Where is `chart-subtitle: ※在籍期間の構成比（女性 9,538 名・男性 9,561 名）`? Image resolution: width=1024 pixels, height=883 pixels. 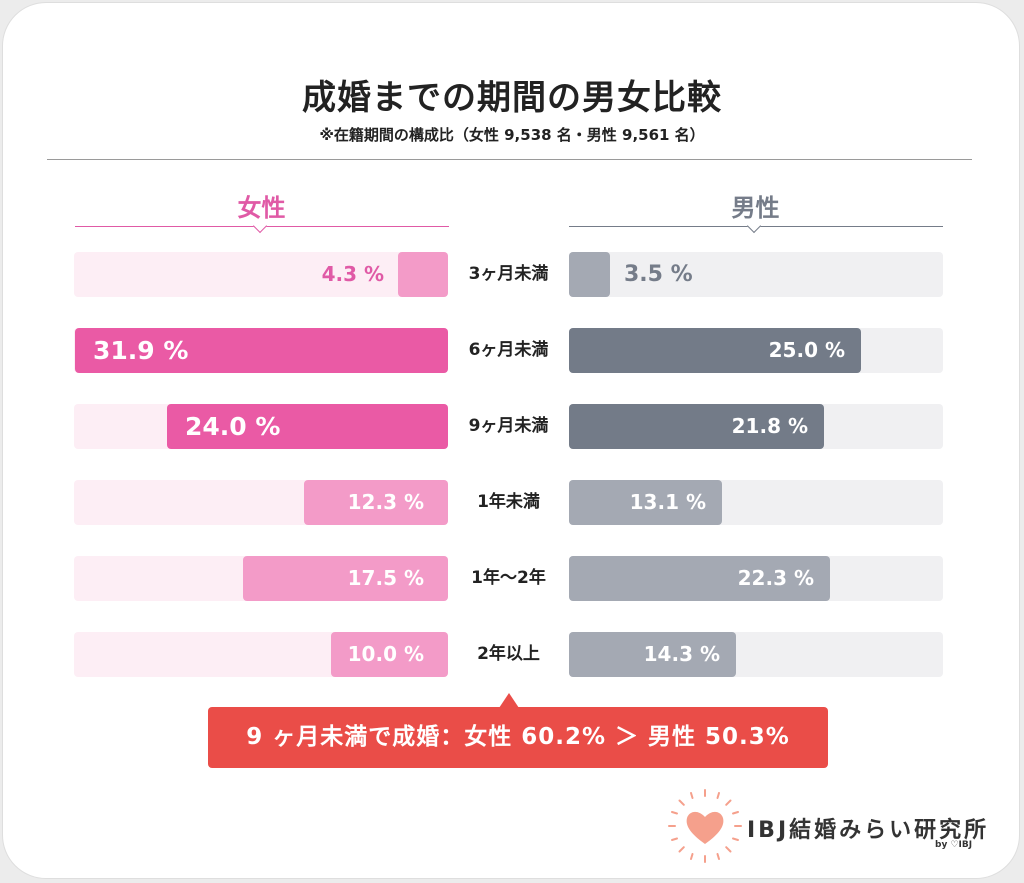 chart-subtitle: ※在籍期間の構成比（女性 9,538 名・男性 9,561 名） is located at coordinates (512, 135).